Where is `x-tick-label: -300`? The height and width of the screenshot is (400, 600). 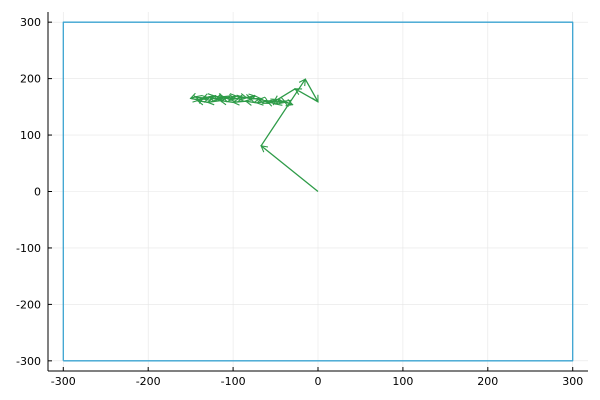 x-tick-label: -300 is located at coordinates (63, 381).